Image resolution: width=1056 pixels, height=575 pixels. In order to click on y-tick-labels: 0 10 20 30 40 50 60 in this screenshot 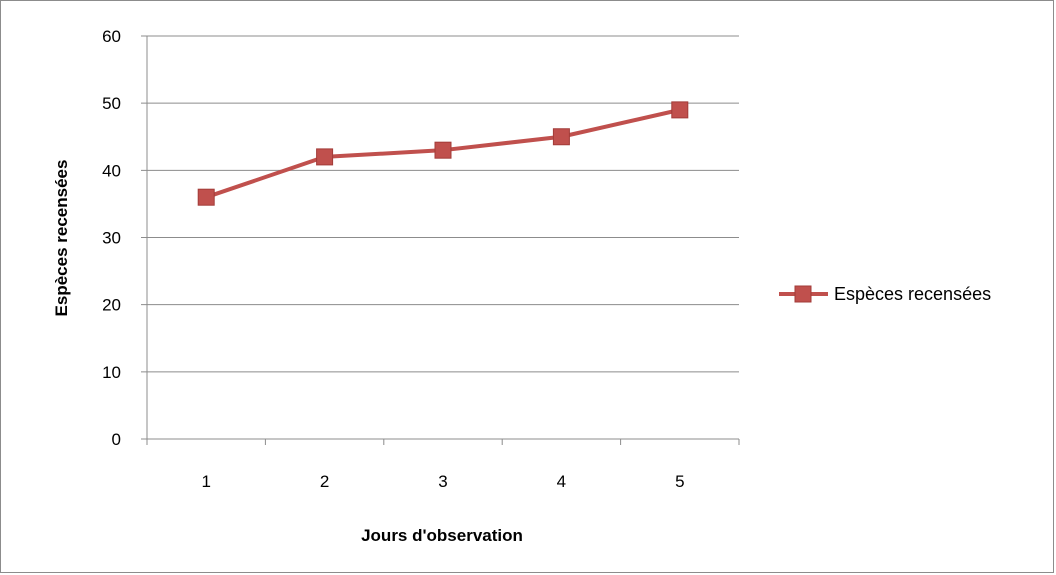, I will do `click(111, 238)`.